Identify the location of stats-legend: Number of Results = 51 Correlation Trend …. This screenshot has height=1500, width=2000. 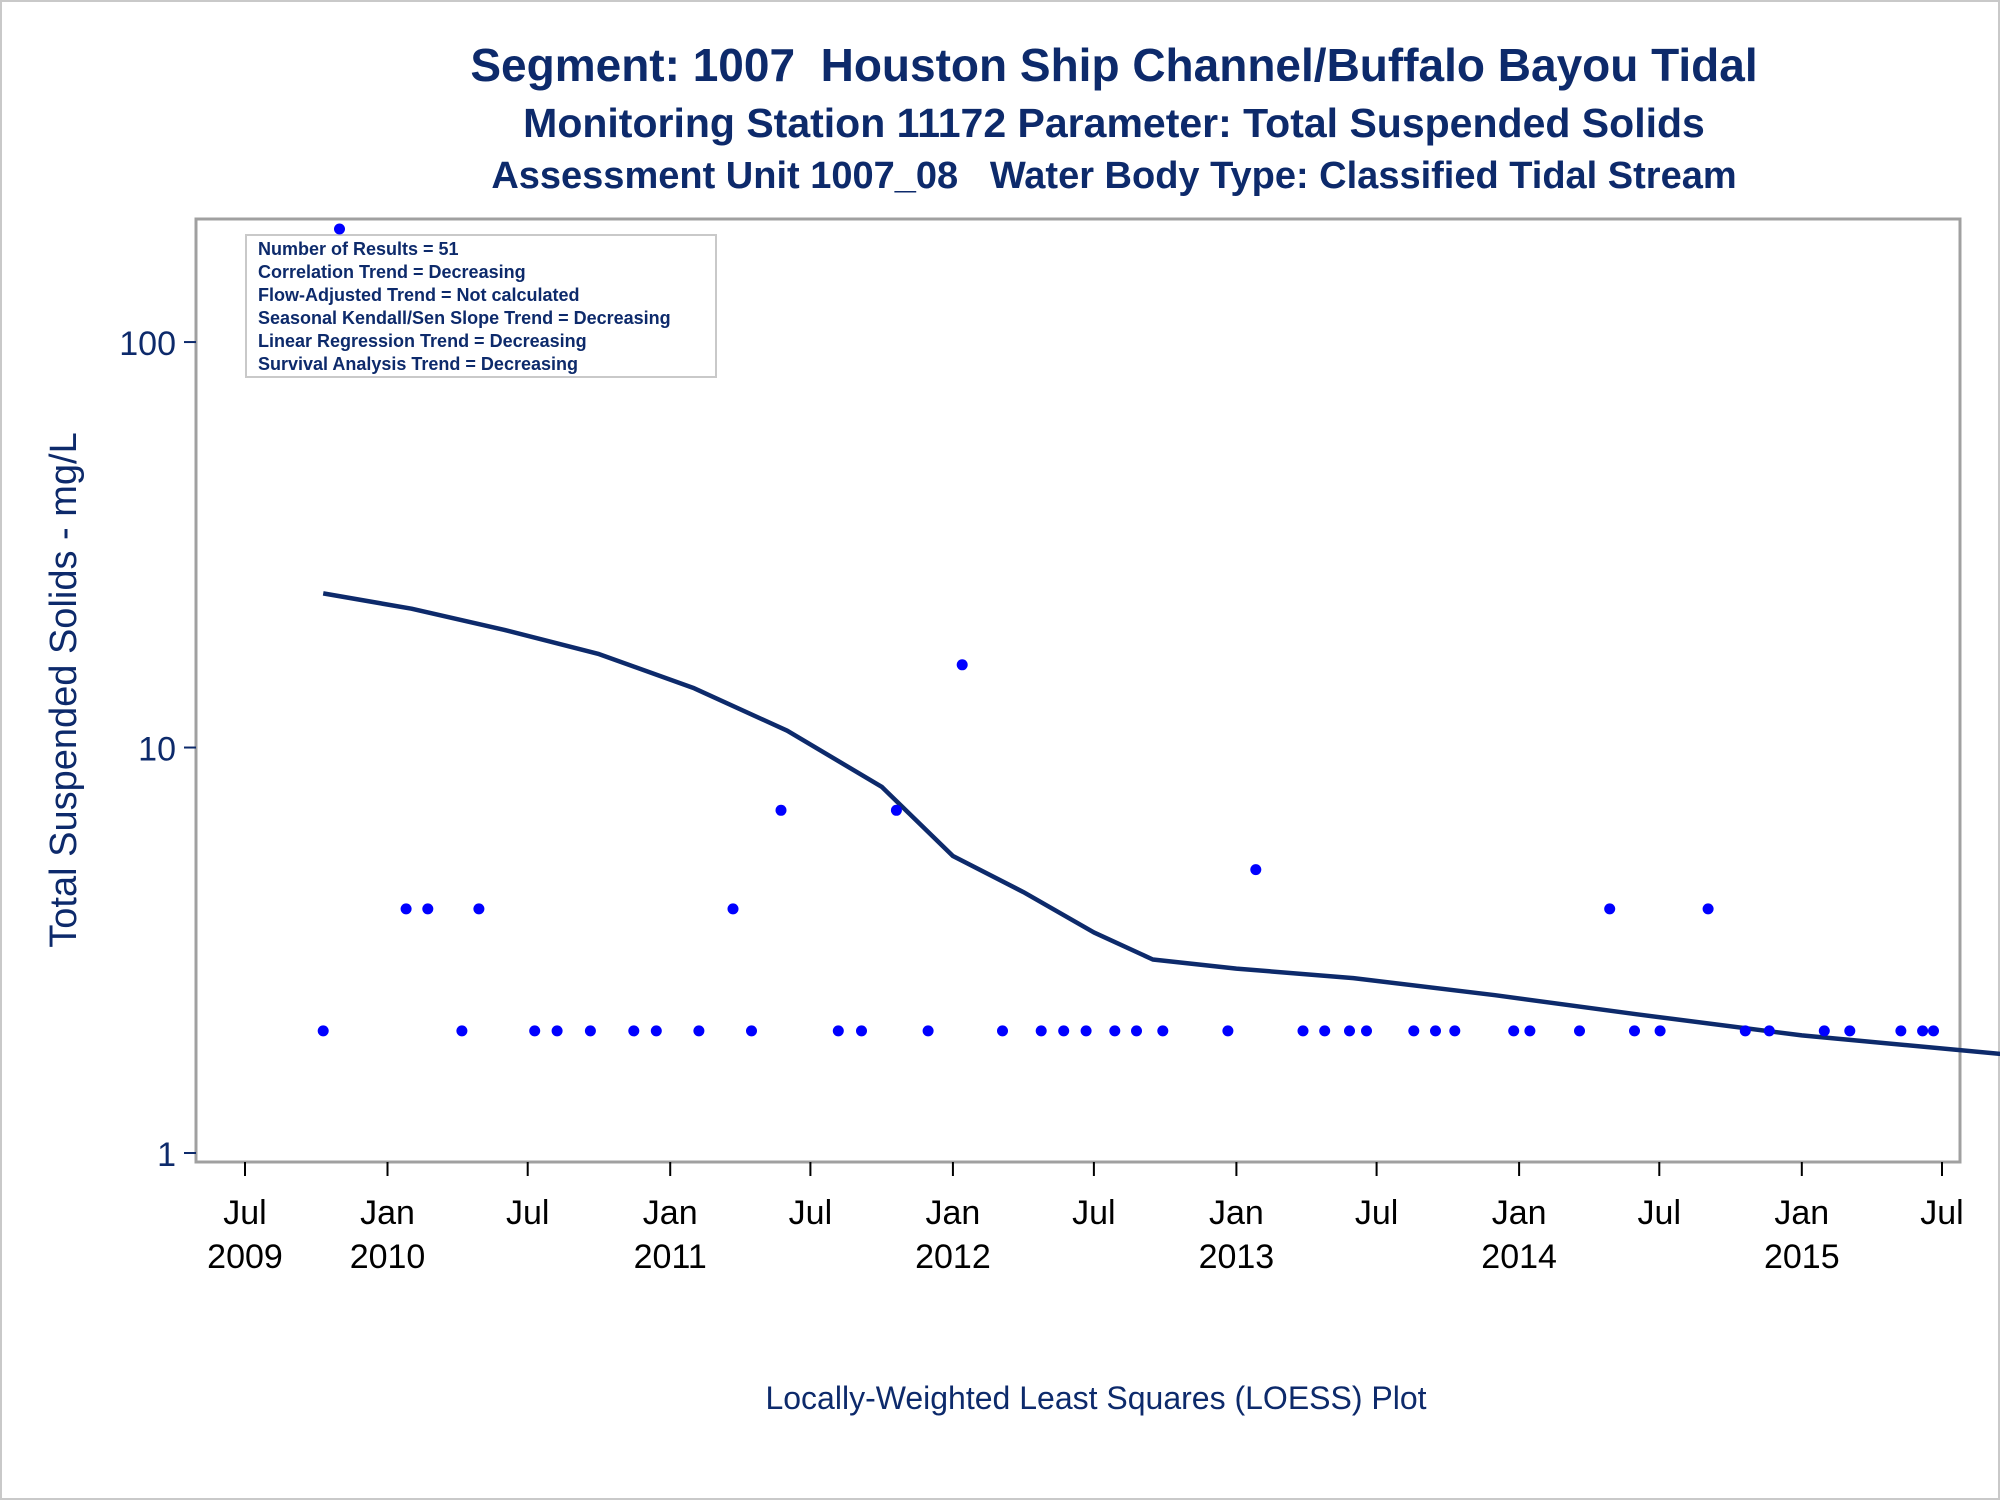
(481, 306).